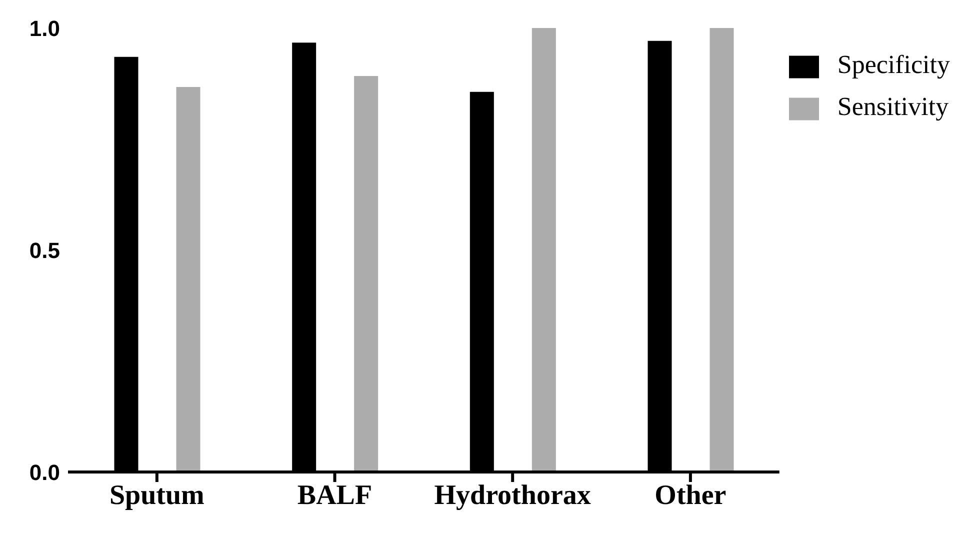 This screenshot has width=968, height=536. What do you see at coordinates (690, 495) in the screenshot?
I see `x-tick-label: Other` at bounding box center [690, 495].